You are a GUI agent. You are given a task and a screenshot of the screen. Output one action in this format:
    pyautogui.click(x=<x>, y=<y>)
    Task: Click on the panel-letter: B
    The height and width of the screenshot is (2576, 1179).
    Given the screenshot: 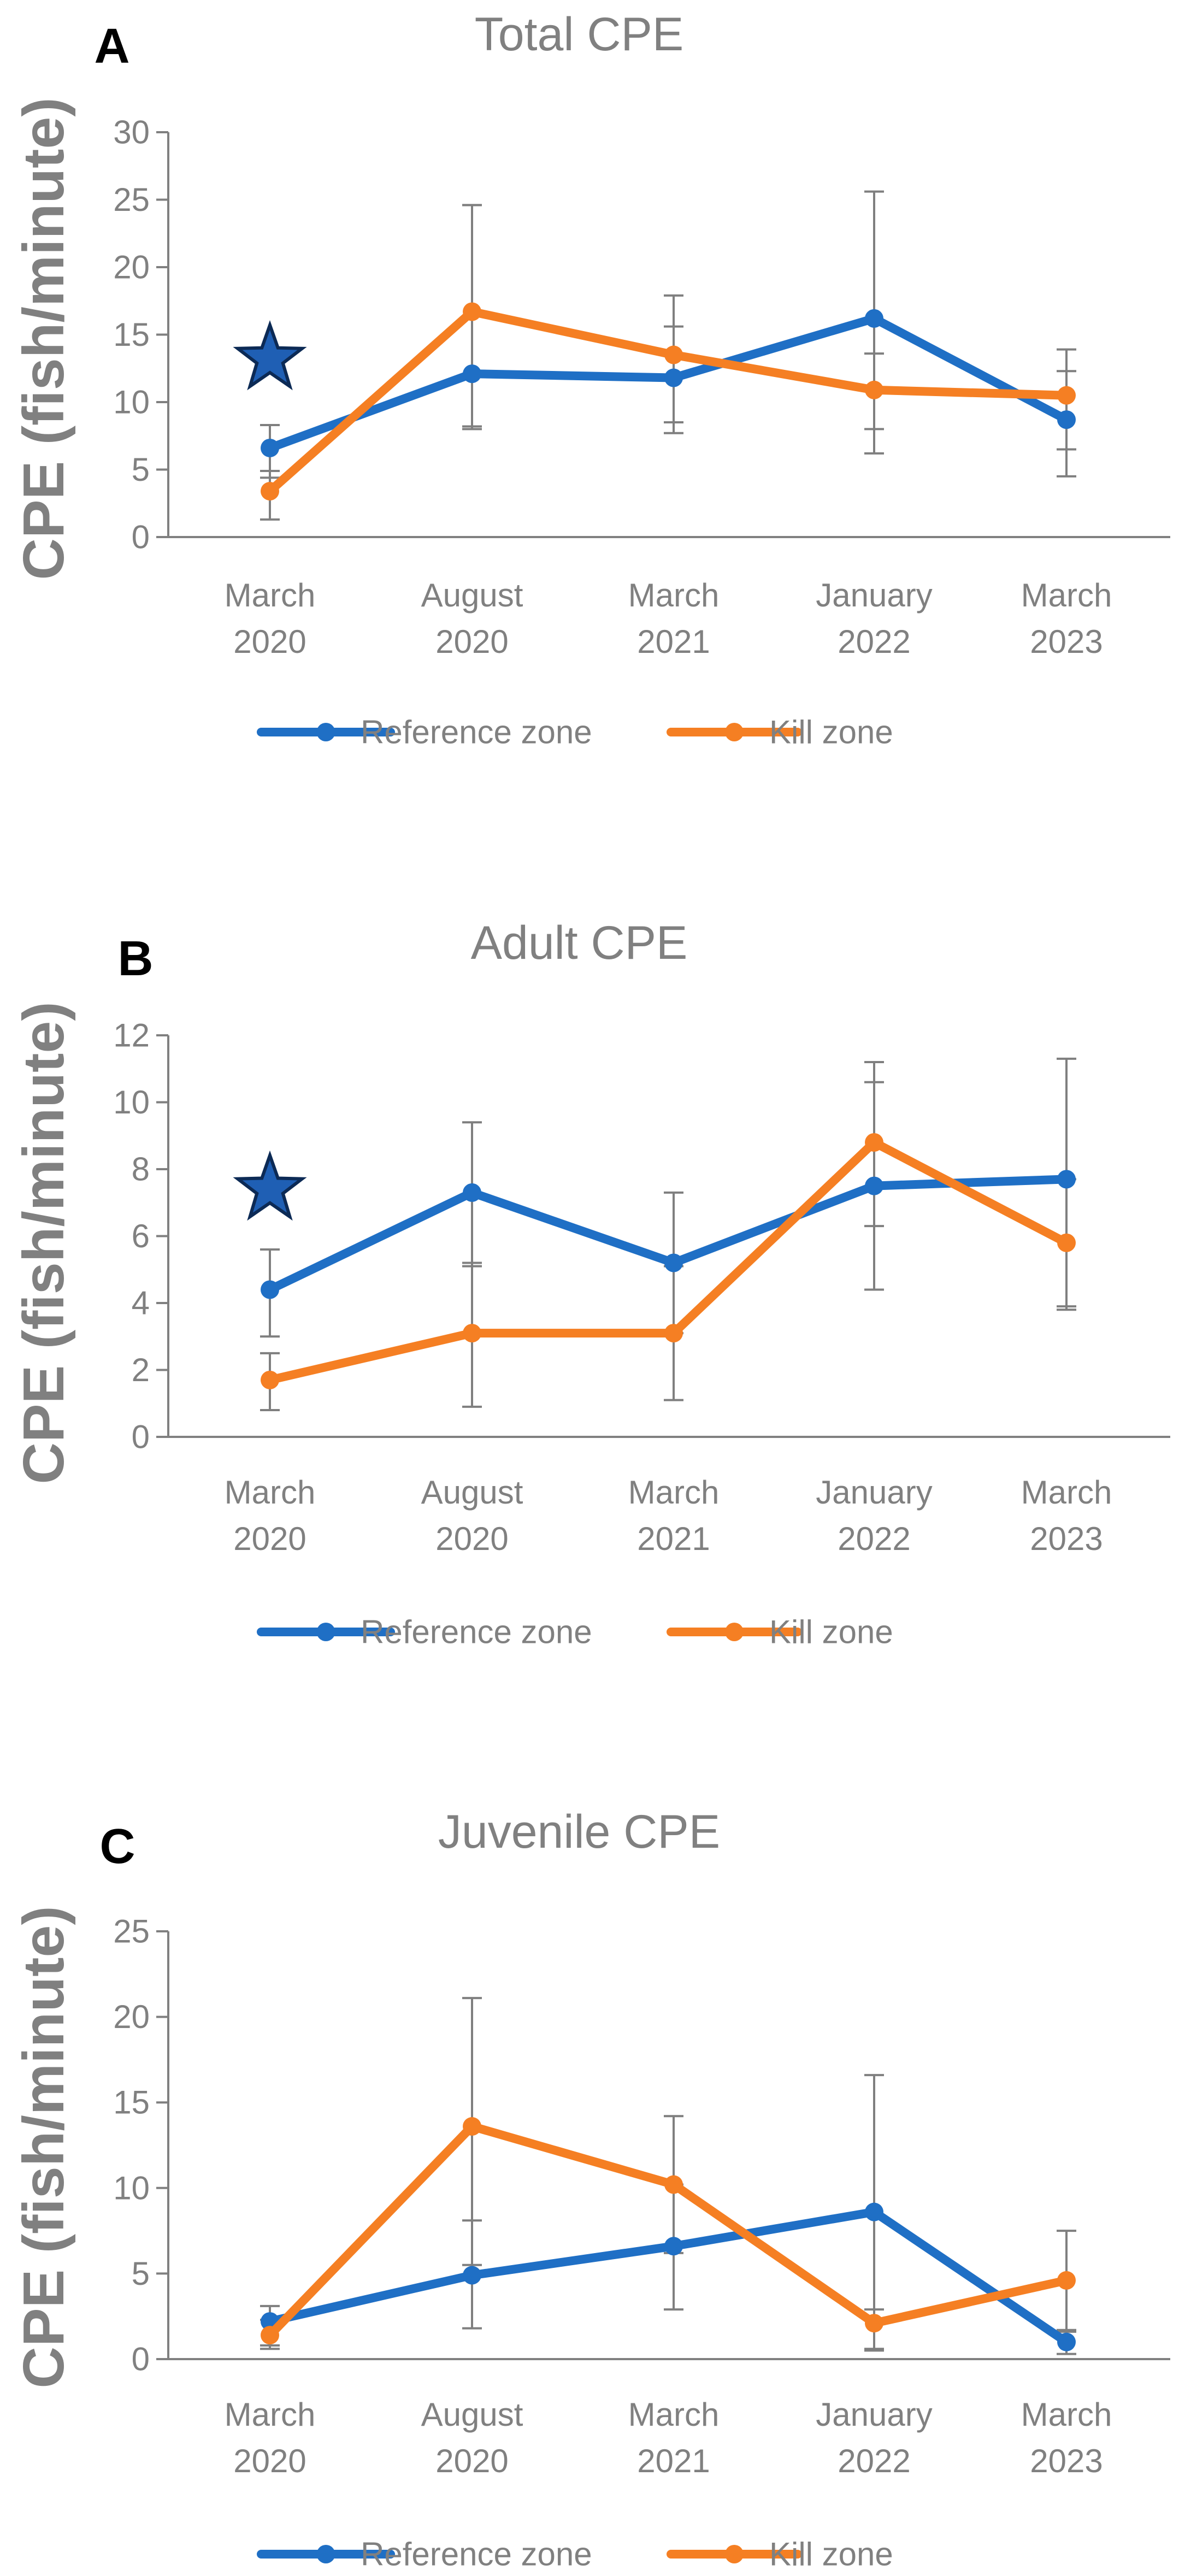 What is the action you would take?
    pyautogui.click(x=136, y=959)
    